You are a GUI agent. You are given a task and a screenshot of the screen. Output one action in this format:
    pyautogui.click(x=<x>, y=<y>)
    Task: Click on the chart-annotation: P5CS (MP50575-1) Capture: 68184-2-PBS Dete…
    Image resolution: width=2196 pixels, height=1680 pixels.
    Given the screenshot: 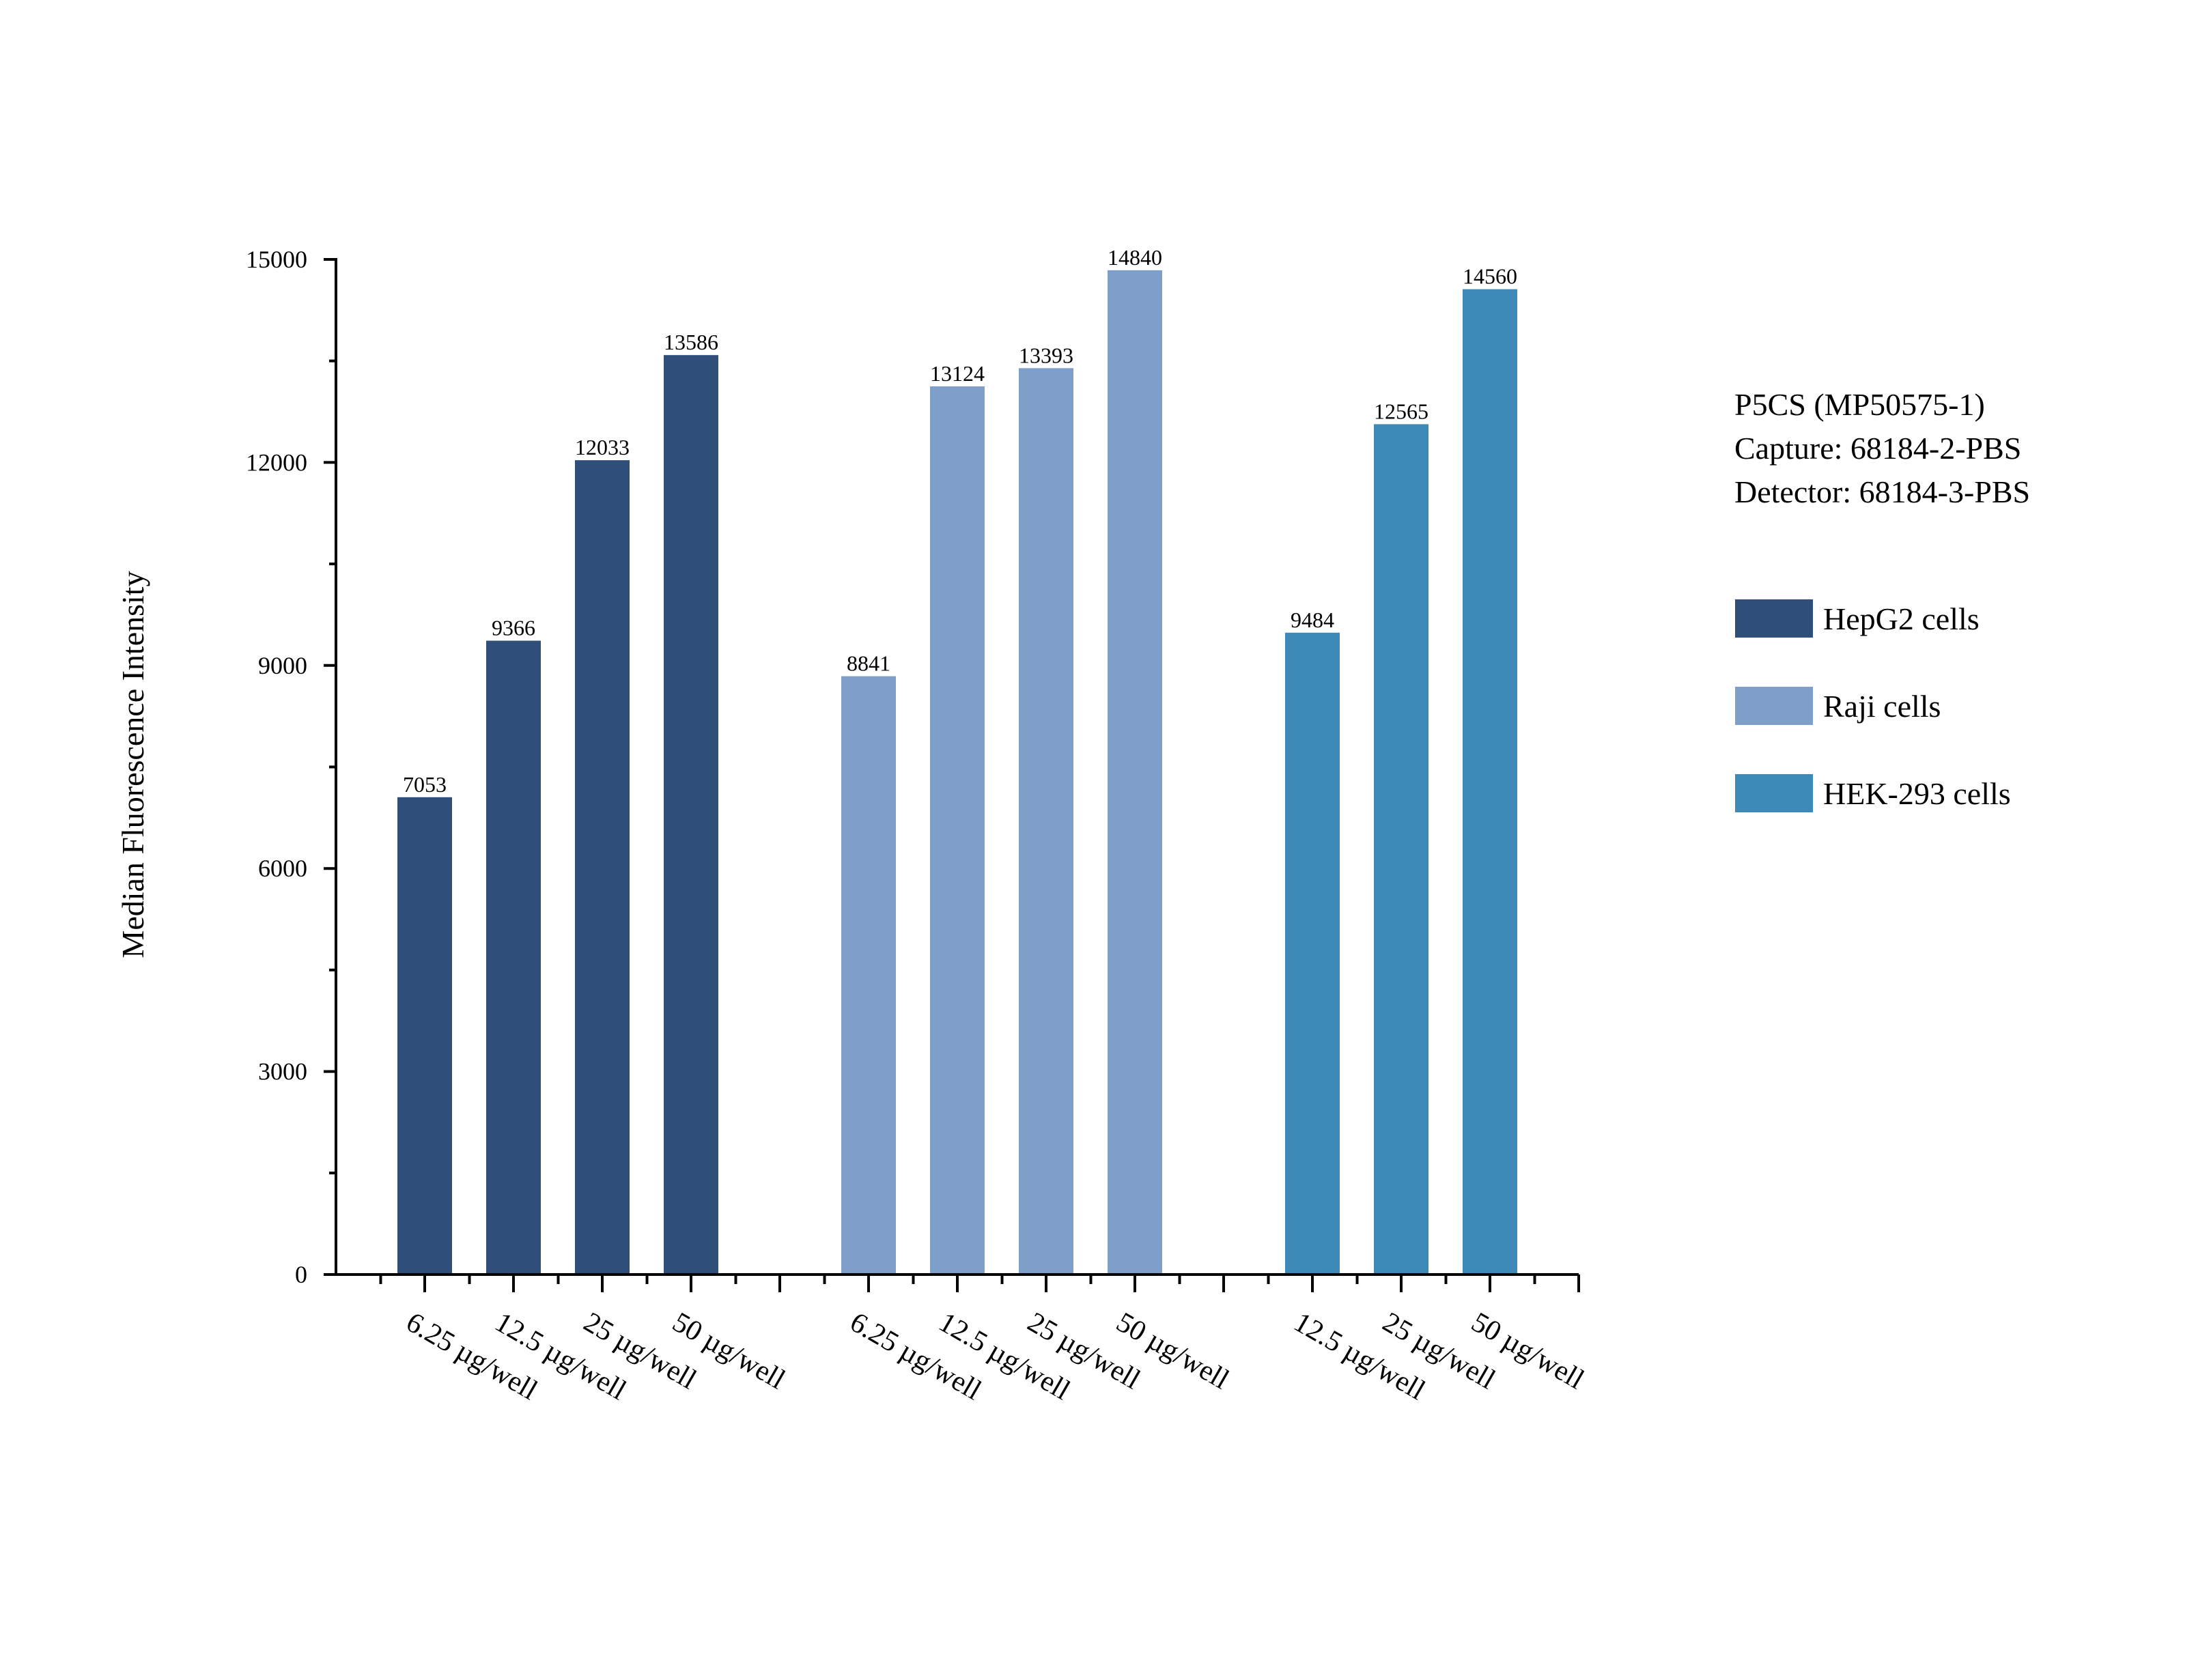 What is the action you would take?
    pyautogui.click(x=1882, y=448)
    